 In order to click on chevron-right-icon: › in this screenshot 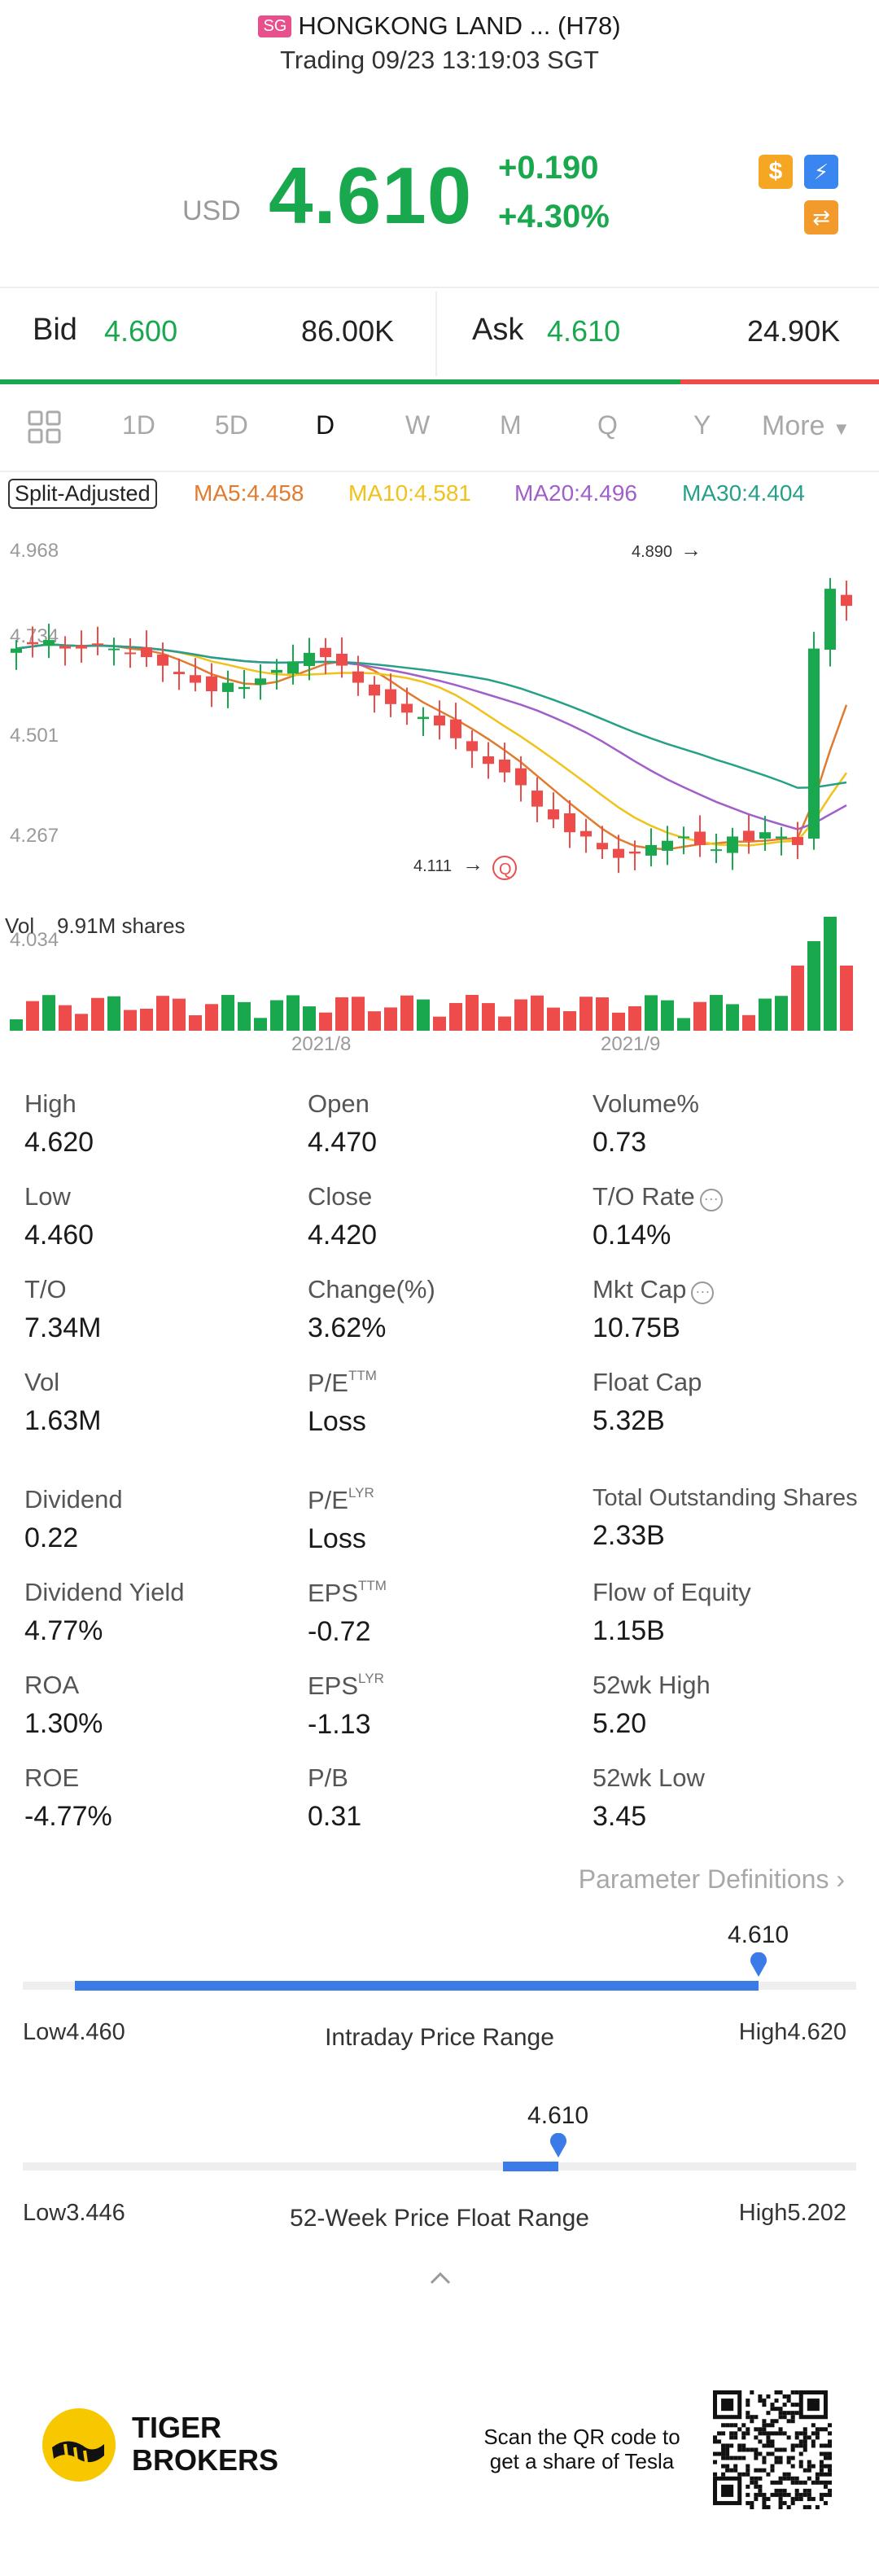, I will do `click(840, 1879)`.